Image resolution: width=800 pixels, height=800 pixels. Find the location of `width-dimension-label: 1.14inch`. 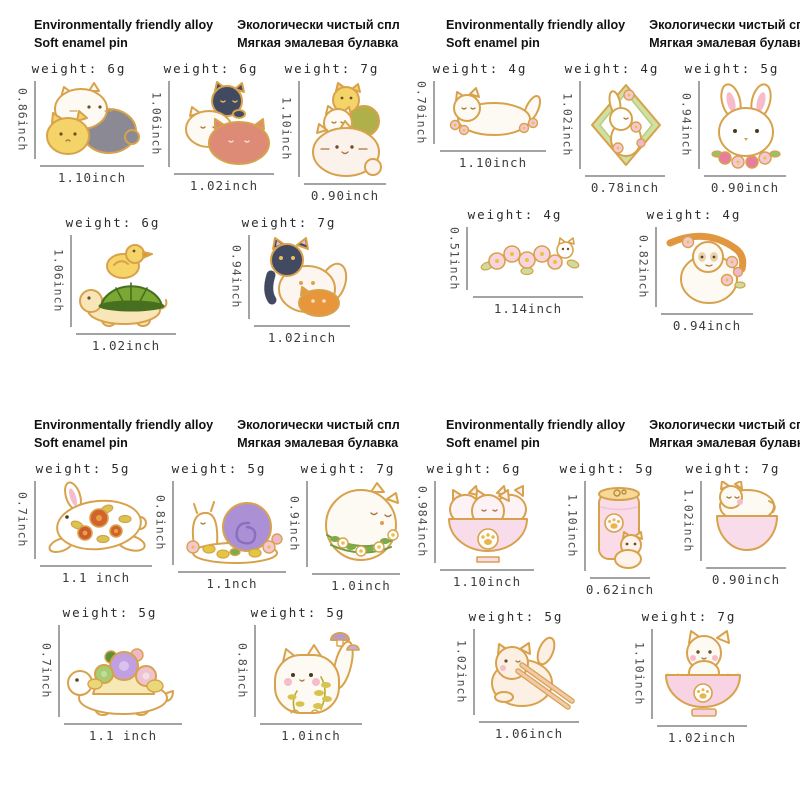

width-dimension-label: 1.14inch is located at coordinates (528, 308).